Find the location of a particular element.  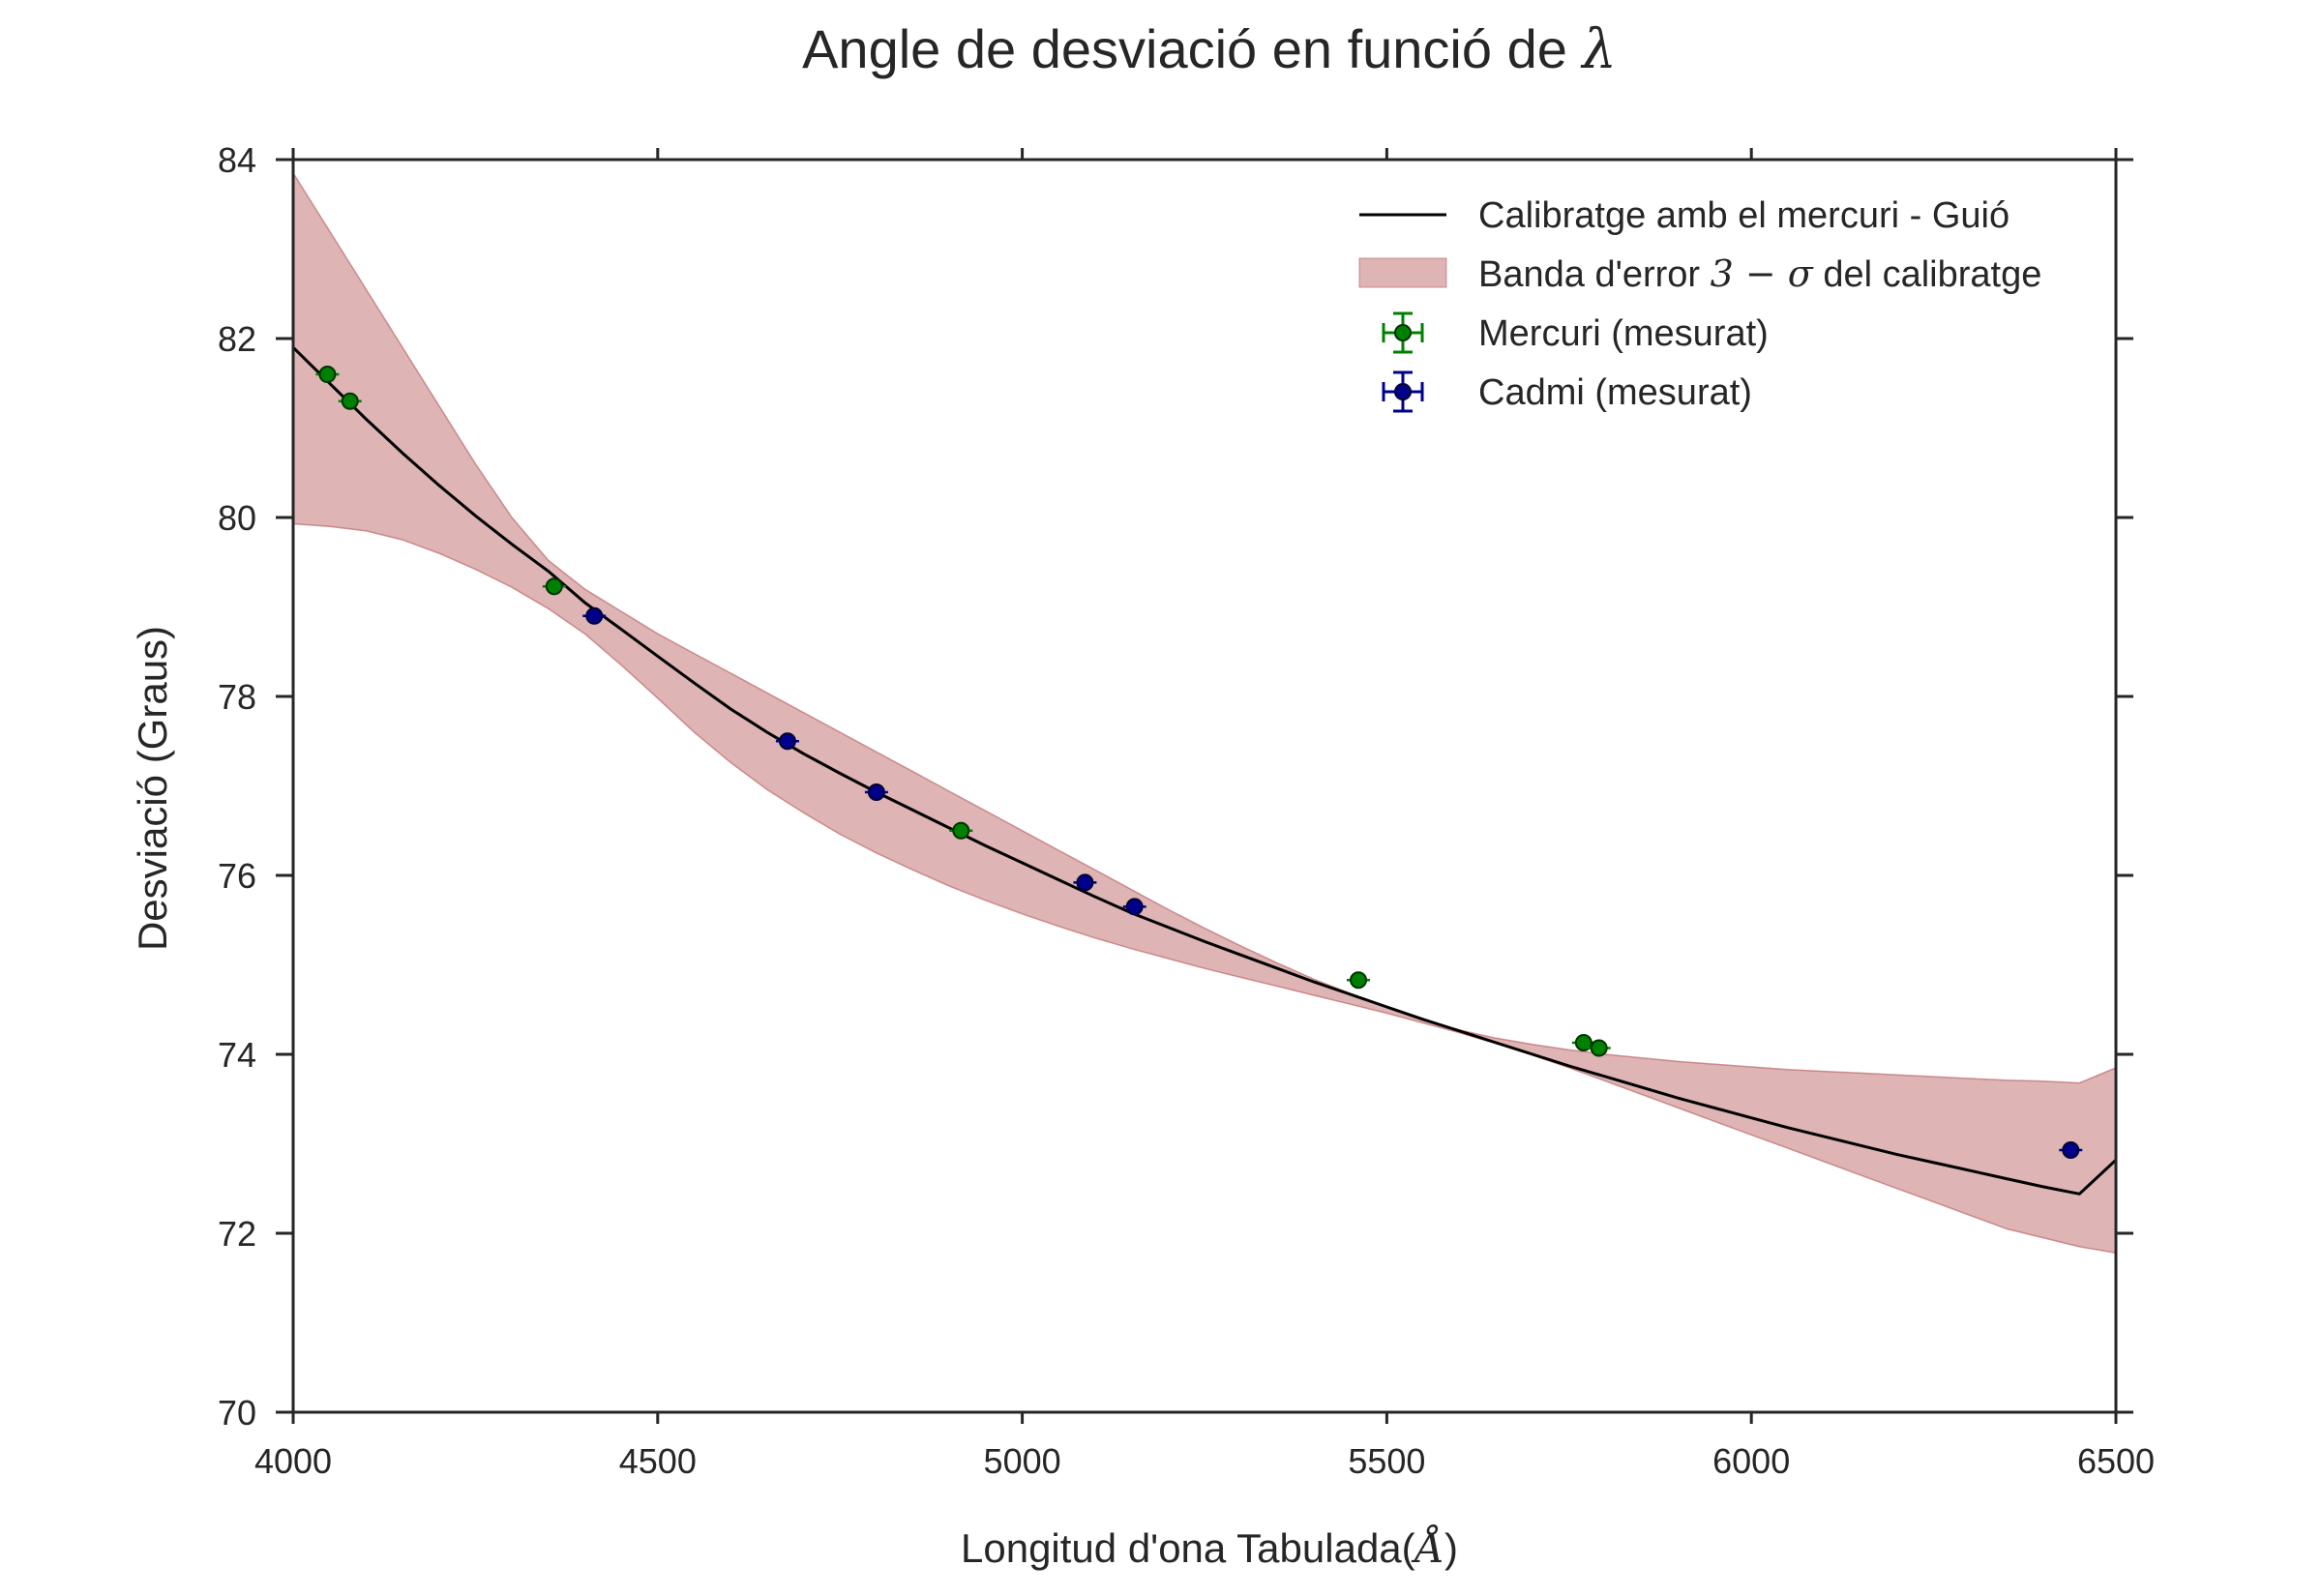

x-tick-label: 6500 is located at coordinates (2116, 1461).